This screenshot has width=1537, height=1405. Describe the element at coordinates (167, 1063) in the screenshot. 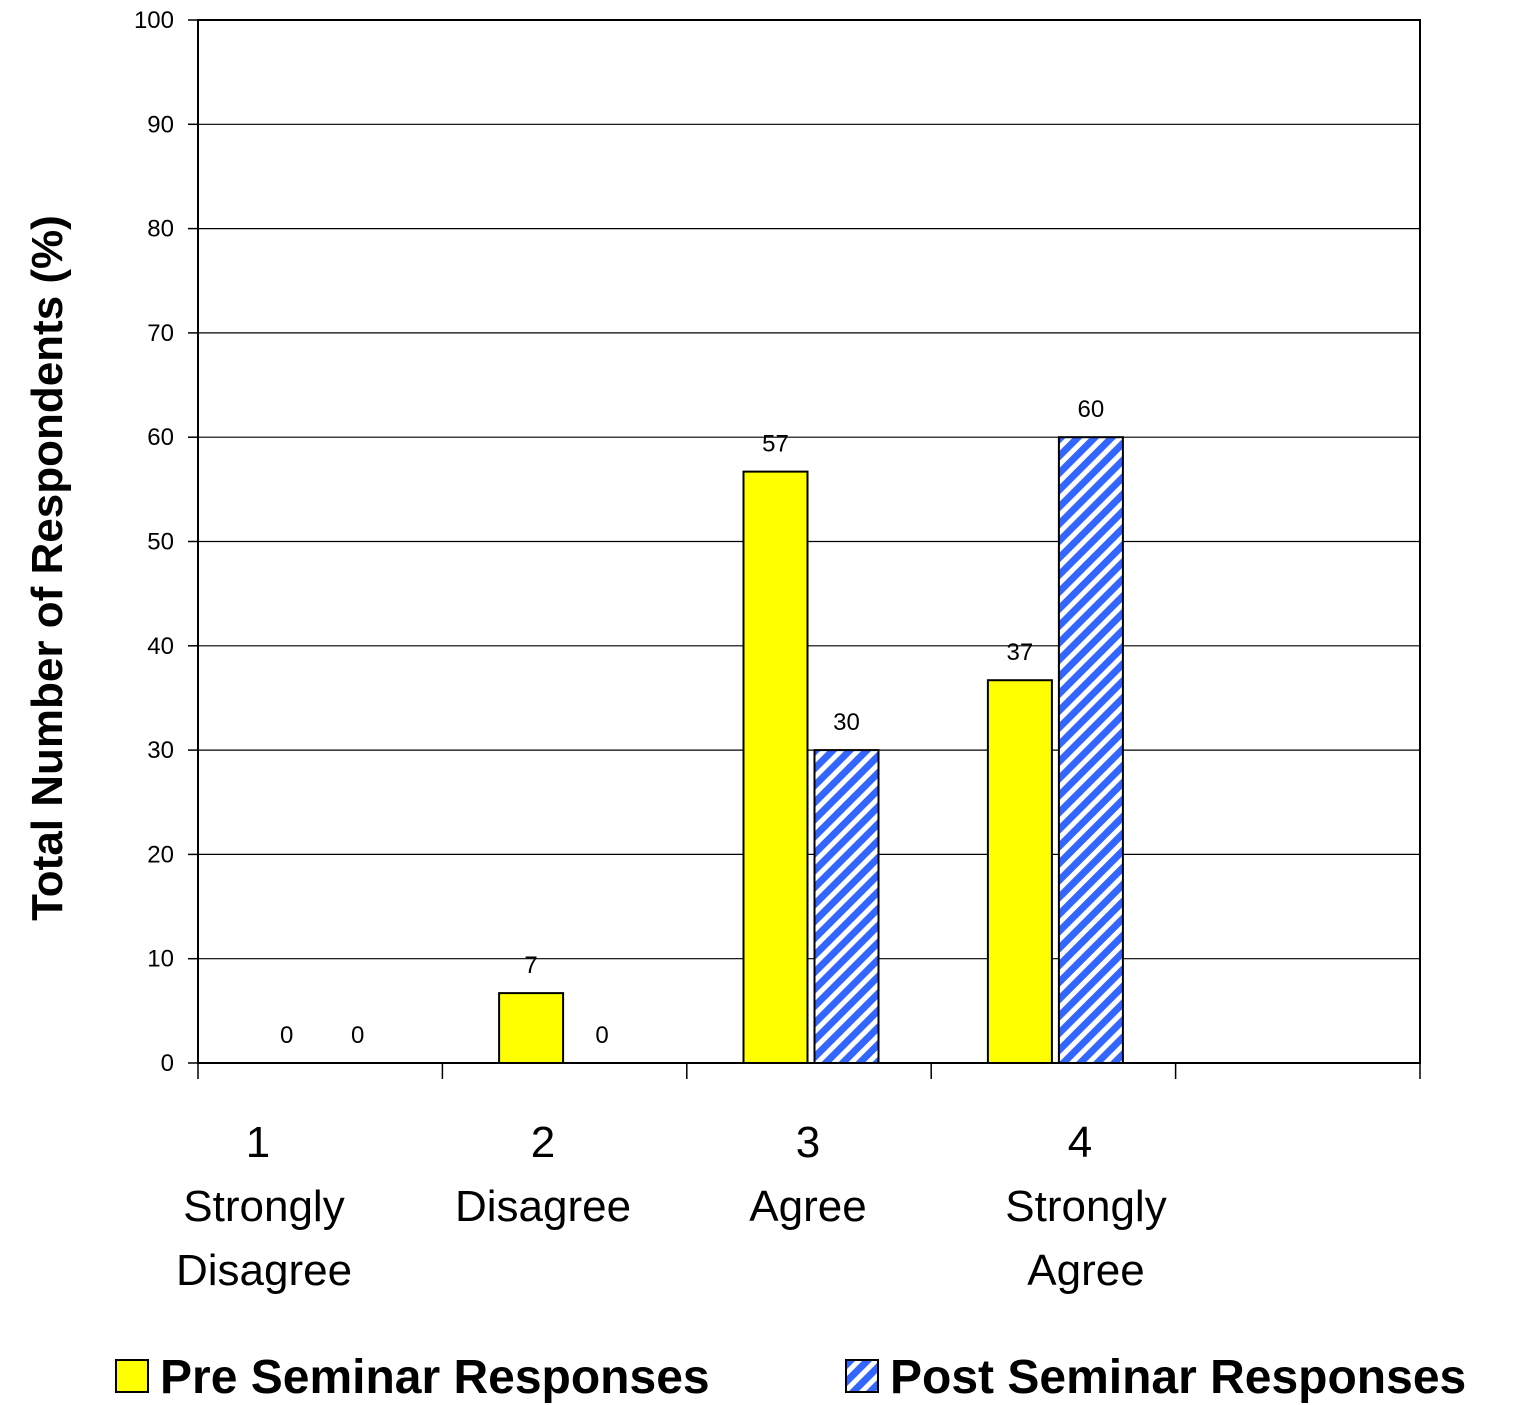

I see `y-tick-label: 0` at that location.